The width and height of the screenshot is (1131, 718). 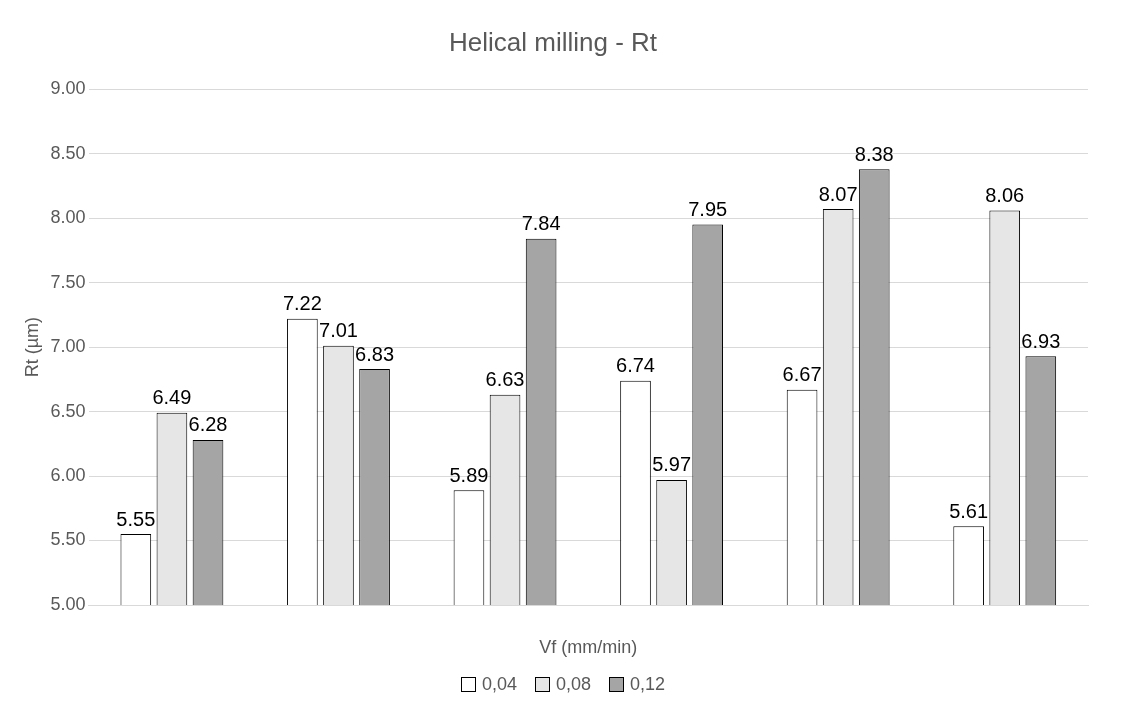 I want to click on x-axis-title: Vf (mm/min), so click(x=588, y=647).